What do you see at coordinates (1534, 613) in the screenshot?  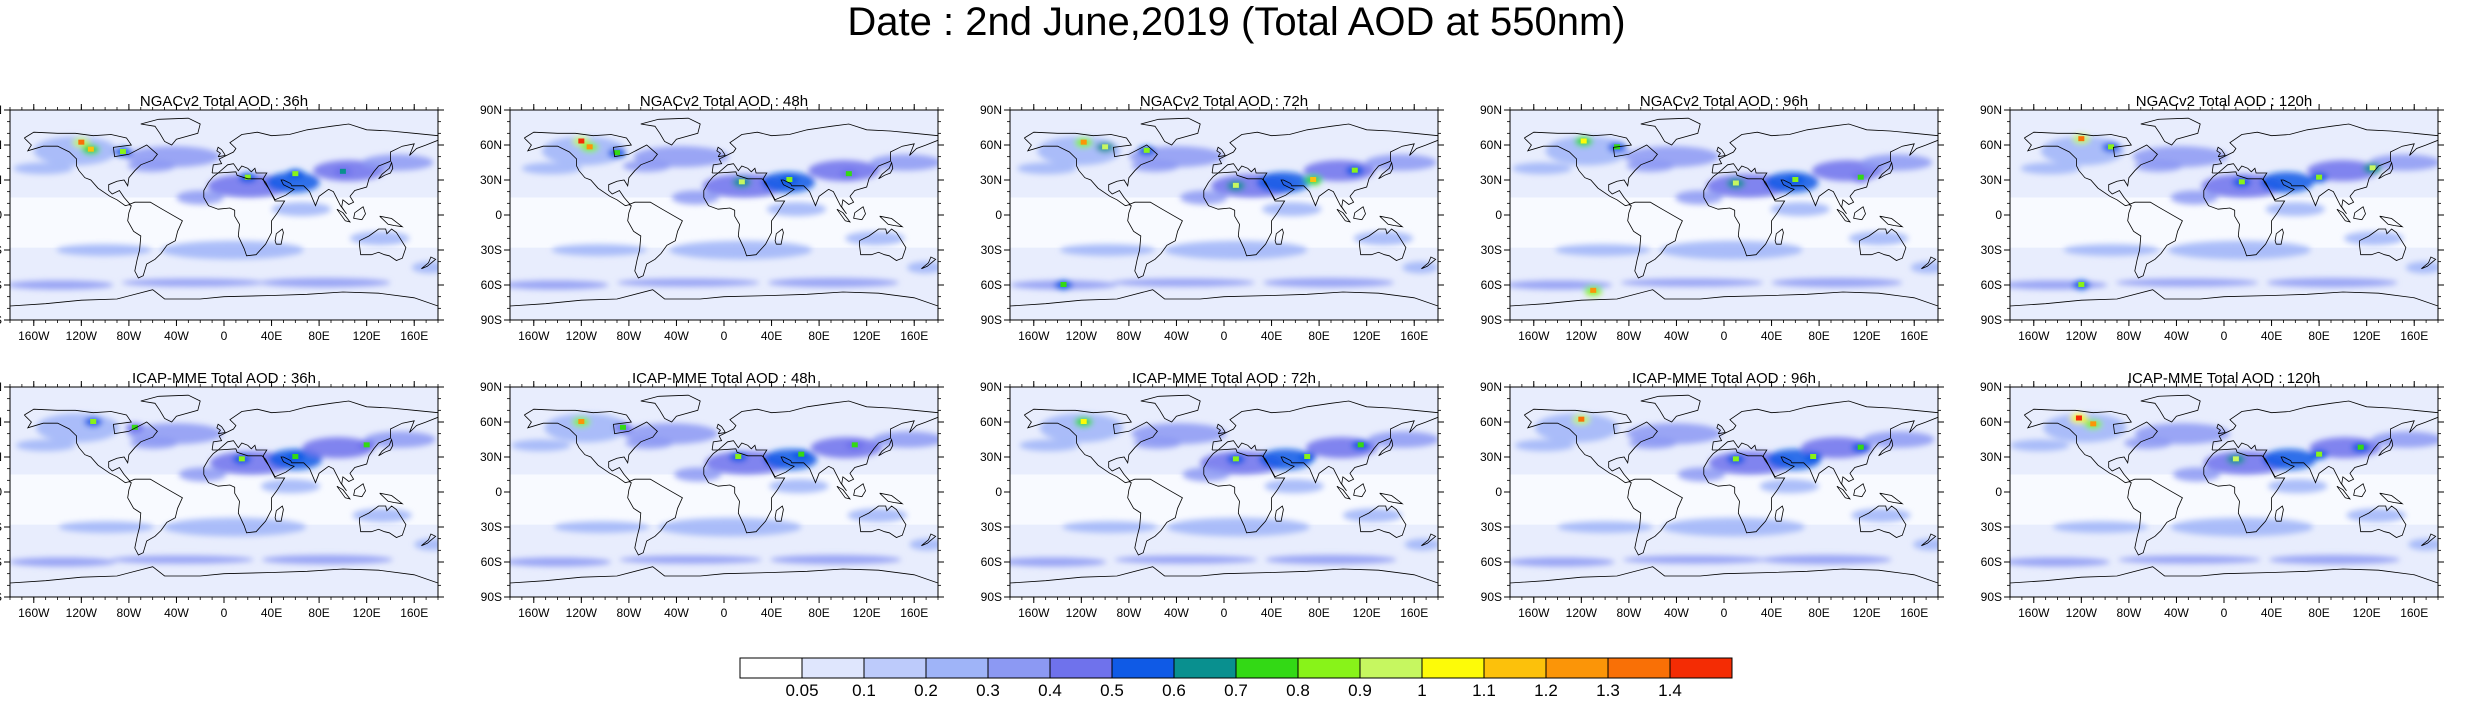 I see `x-tick-label: 160W` at bounding box center [1534, 613].